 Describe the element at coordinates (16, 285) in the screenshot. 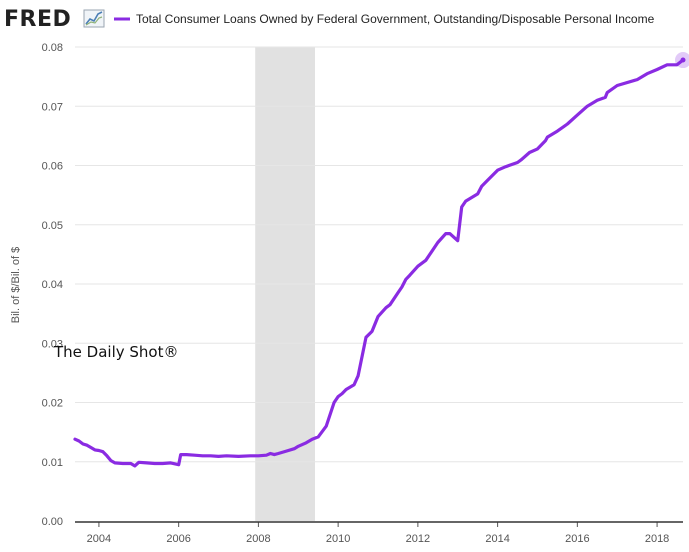

I see `y-axis-label: Bil. of $/Bil. of $` at that location.